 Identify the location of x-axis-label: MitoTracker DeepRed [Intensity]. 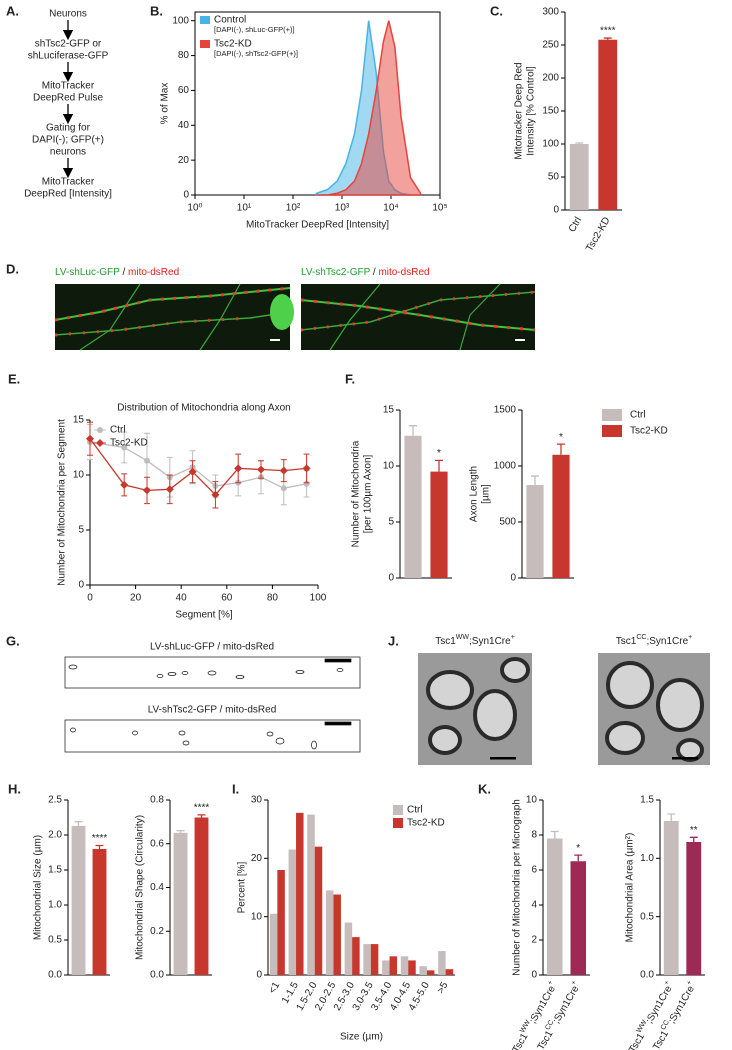
(317, 225).